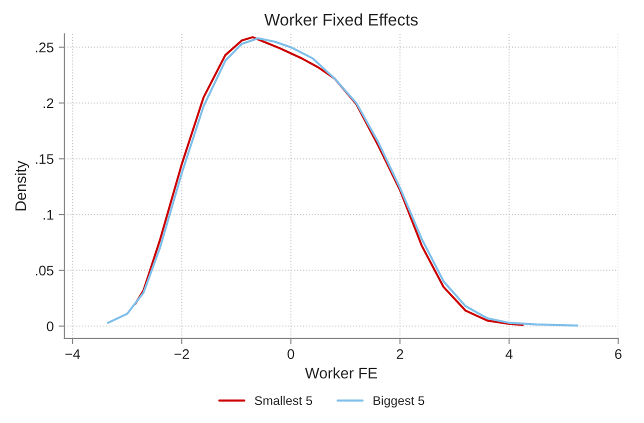  Describe the element at coordinates (50, 326) in the screenshot. I see `y-tick-label: 0` at that location.